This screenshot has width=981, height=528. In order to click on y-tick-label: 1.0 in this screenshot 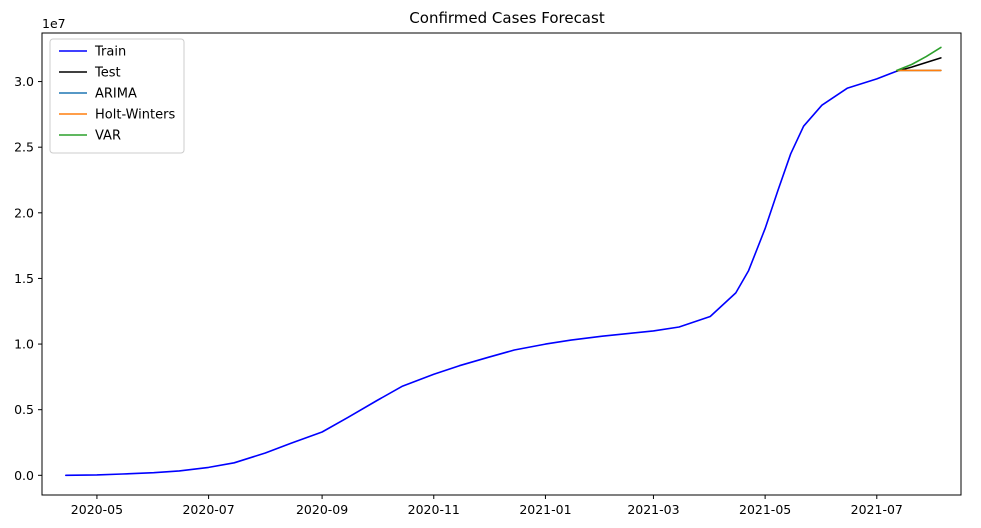, I will do `click(24, 344)`.